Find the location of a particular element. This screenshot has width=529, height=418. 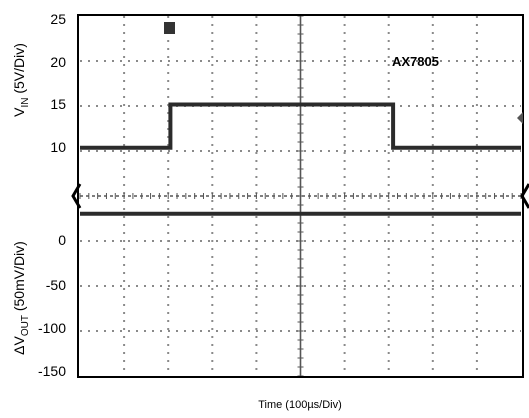

vout-ytick-label: 0 is located at coordinates (62, 240).